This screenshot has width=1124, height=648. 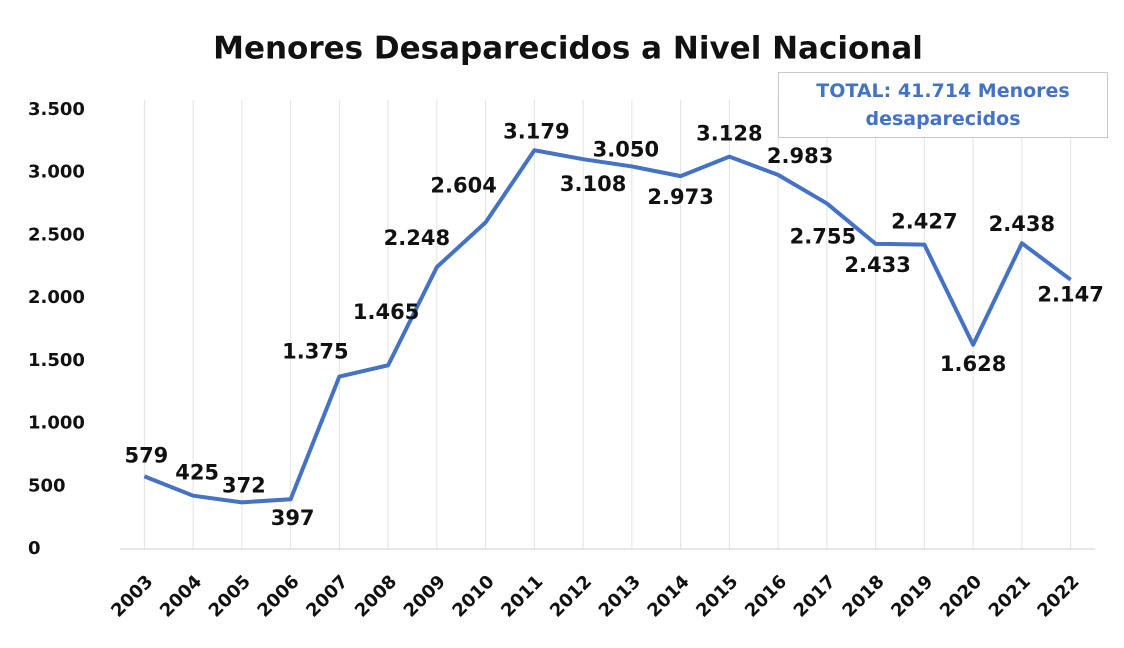 I want to click on data-label: 397, so click(x=293, y=518).